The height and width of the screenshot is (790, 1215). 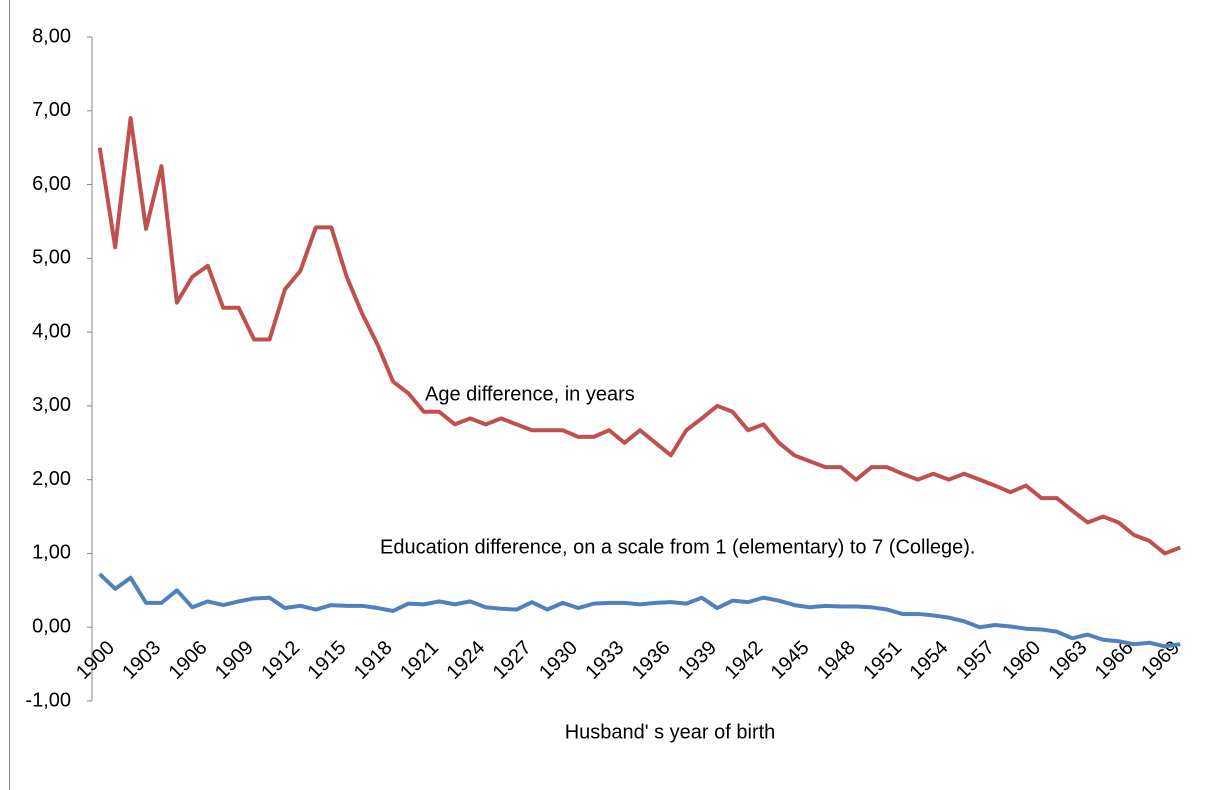 I want to click on x-tick-label: 1912, so click(x=280, y=660).